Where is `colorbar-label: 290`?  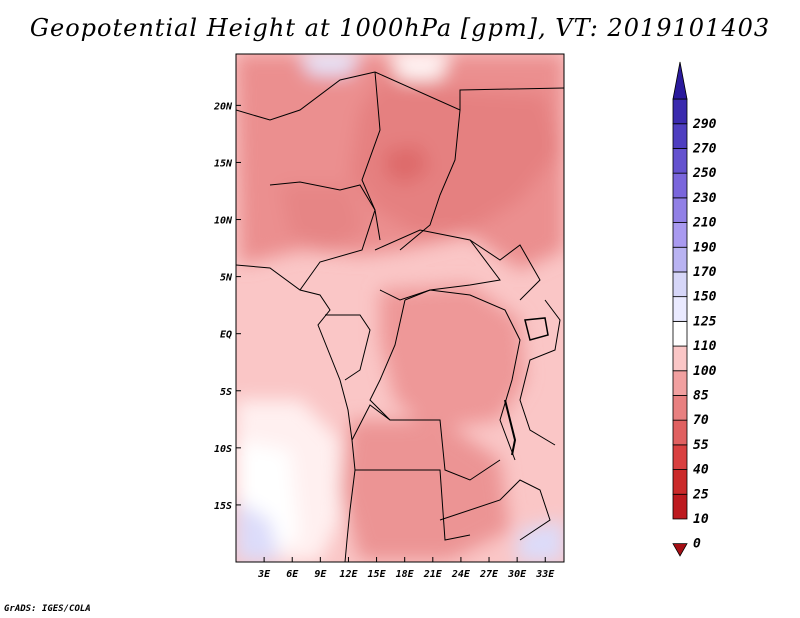 colorbar-label: 290 is located at coordinates (704, 124).